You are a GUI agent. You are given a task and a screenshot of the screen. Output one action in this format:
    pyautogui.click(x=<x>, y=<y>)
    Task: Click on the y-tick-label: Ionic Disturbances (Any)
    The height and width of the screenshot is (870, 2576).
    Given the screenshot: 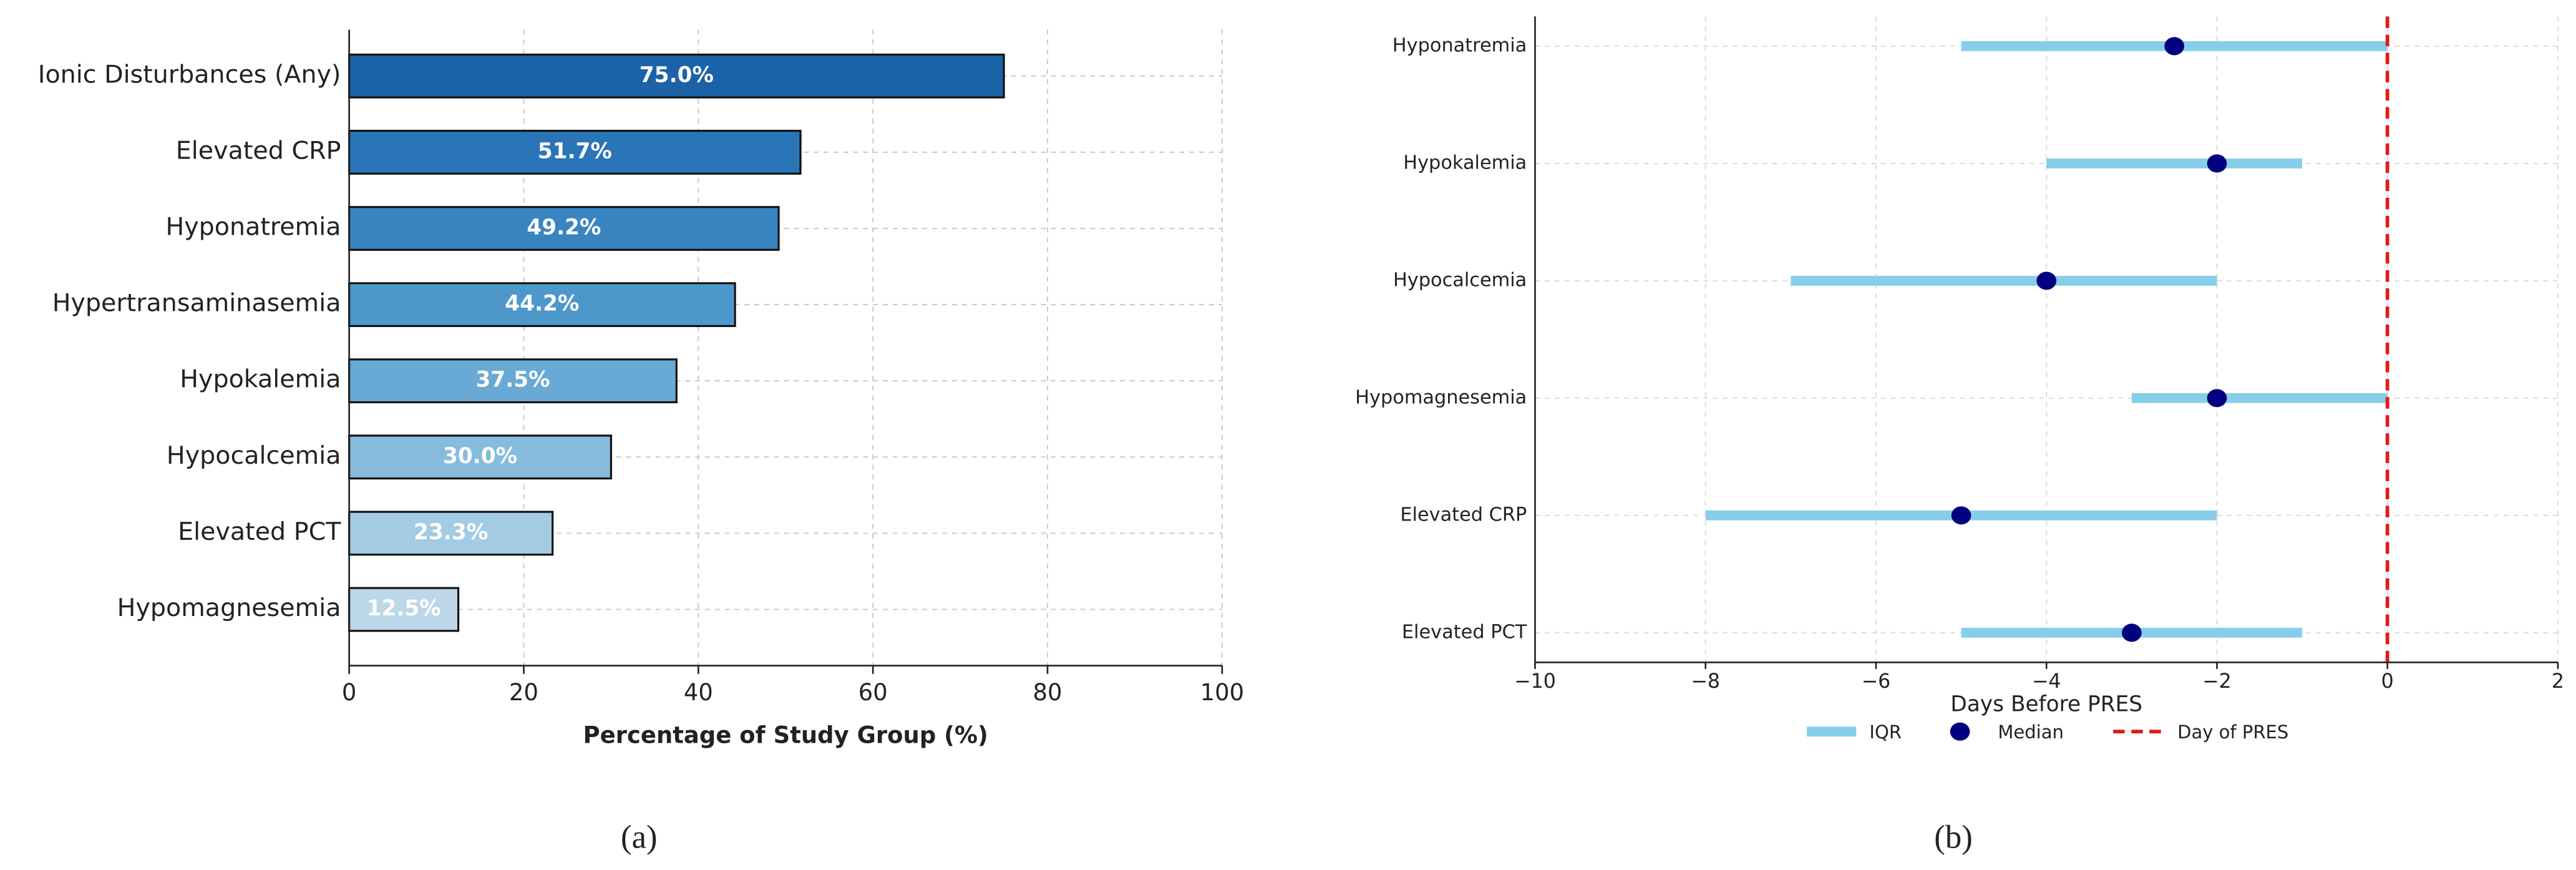 What is the action you would take?
    pyautogui.click(x=190, y=74)
    